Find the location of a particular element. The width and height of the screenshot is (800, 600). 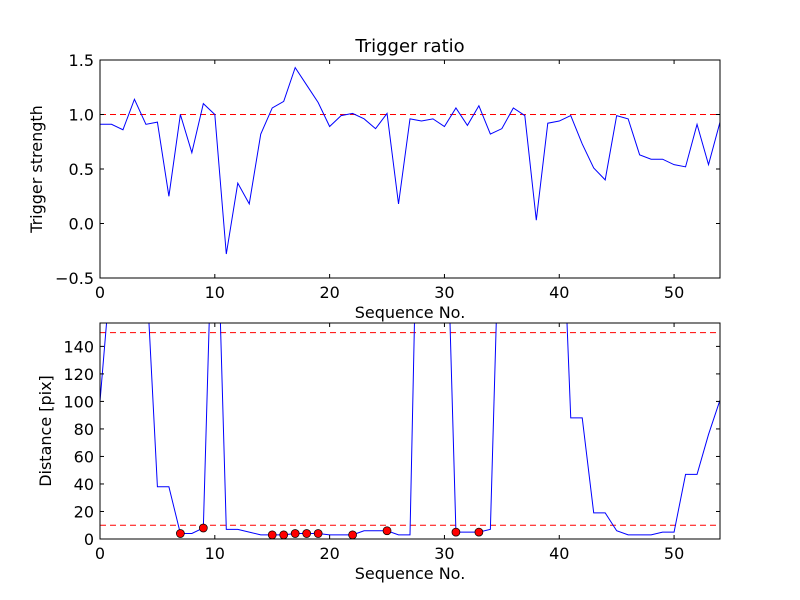

y-axis-label: Distance [pix] is located at coordinates (45, 431).